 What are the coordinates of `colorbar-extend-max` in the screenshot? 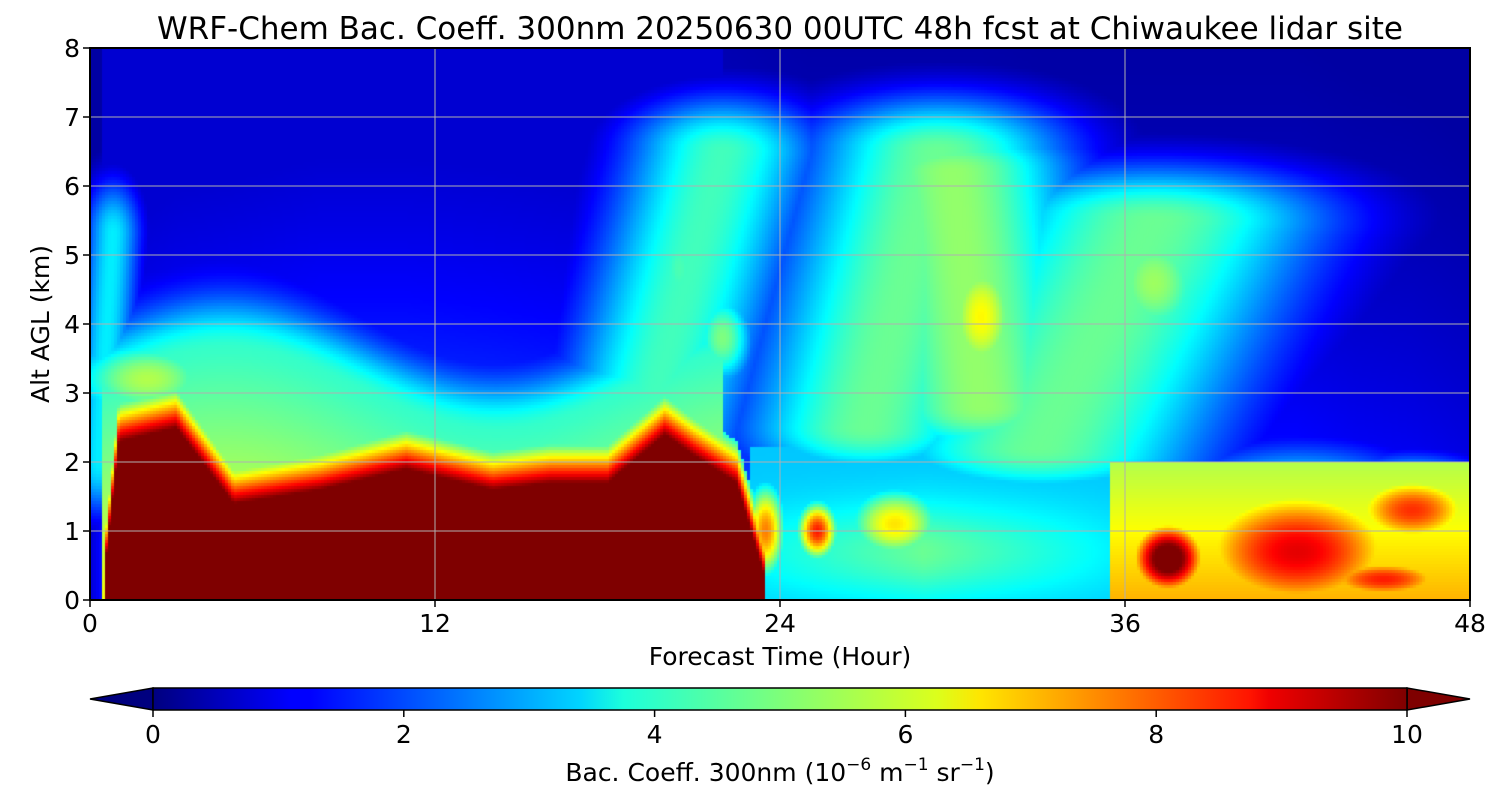 It's located at (1438, 699).